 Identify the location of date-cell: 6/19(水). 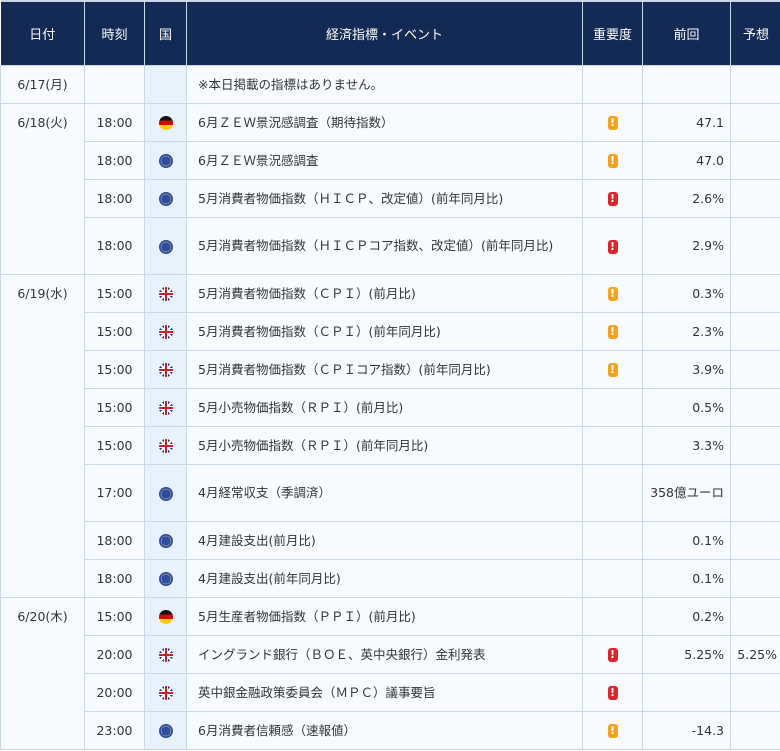
(42, 436).